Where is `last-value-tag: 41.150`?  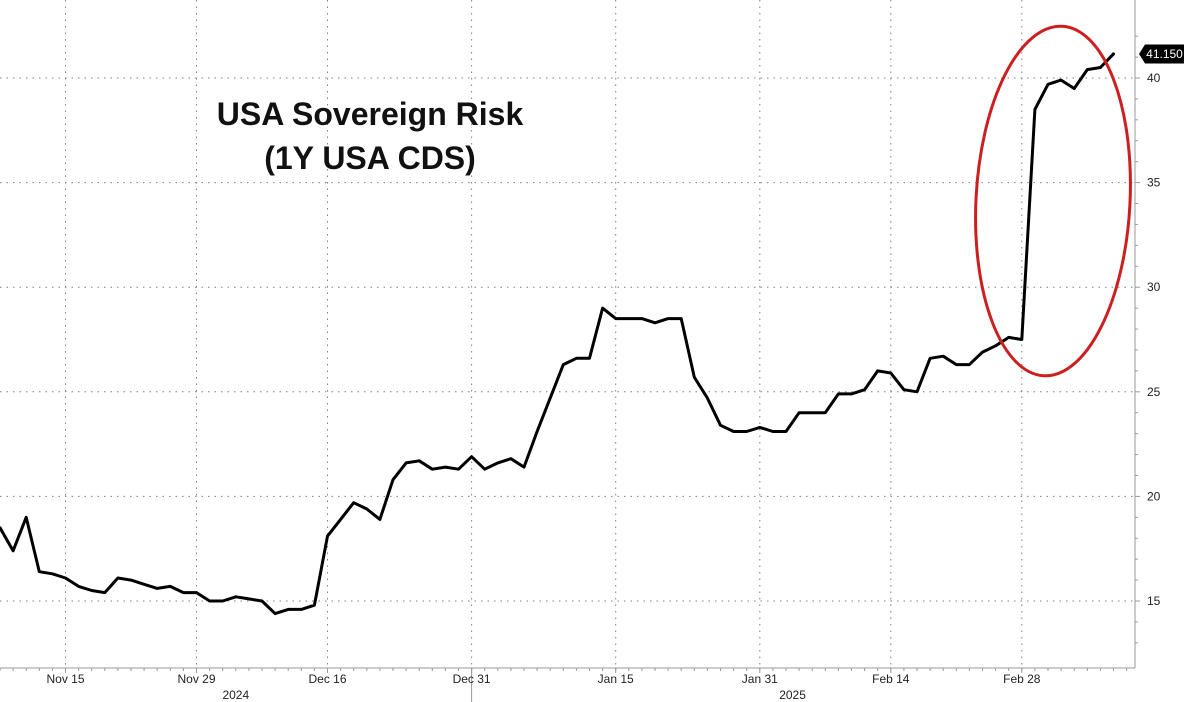 last-value-tag: 41.150 is located at coordinates (1161, 54).